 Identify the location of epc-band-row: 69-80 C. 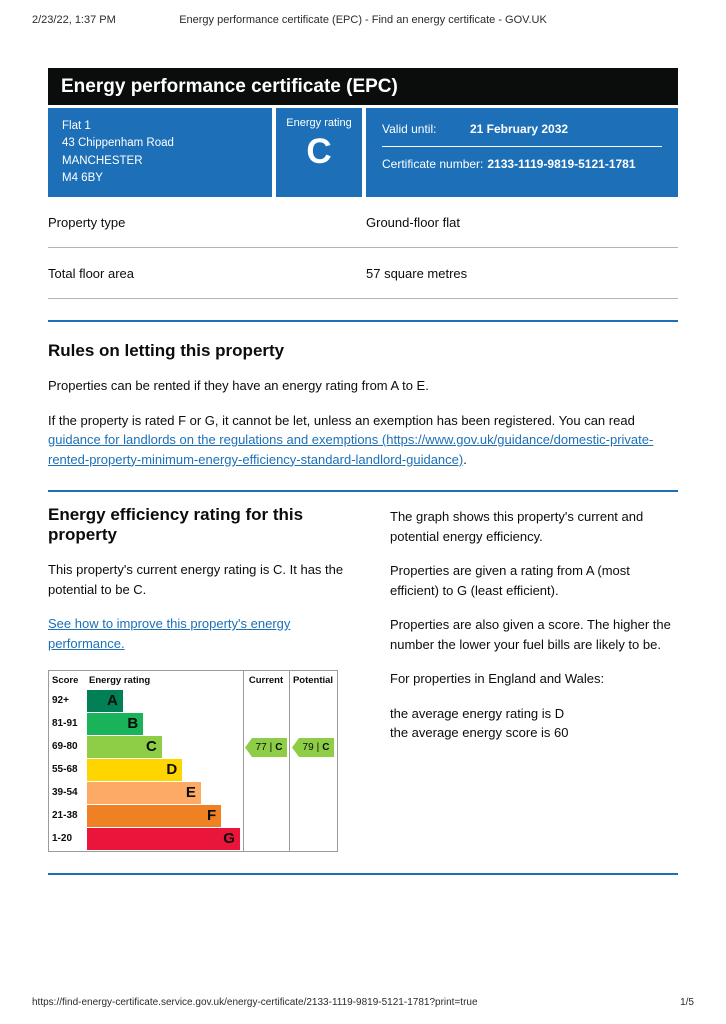
(193, 747).